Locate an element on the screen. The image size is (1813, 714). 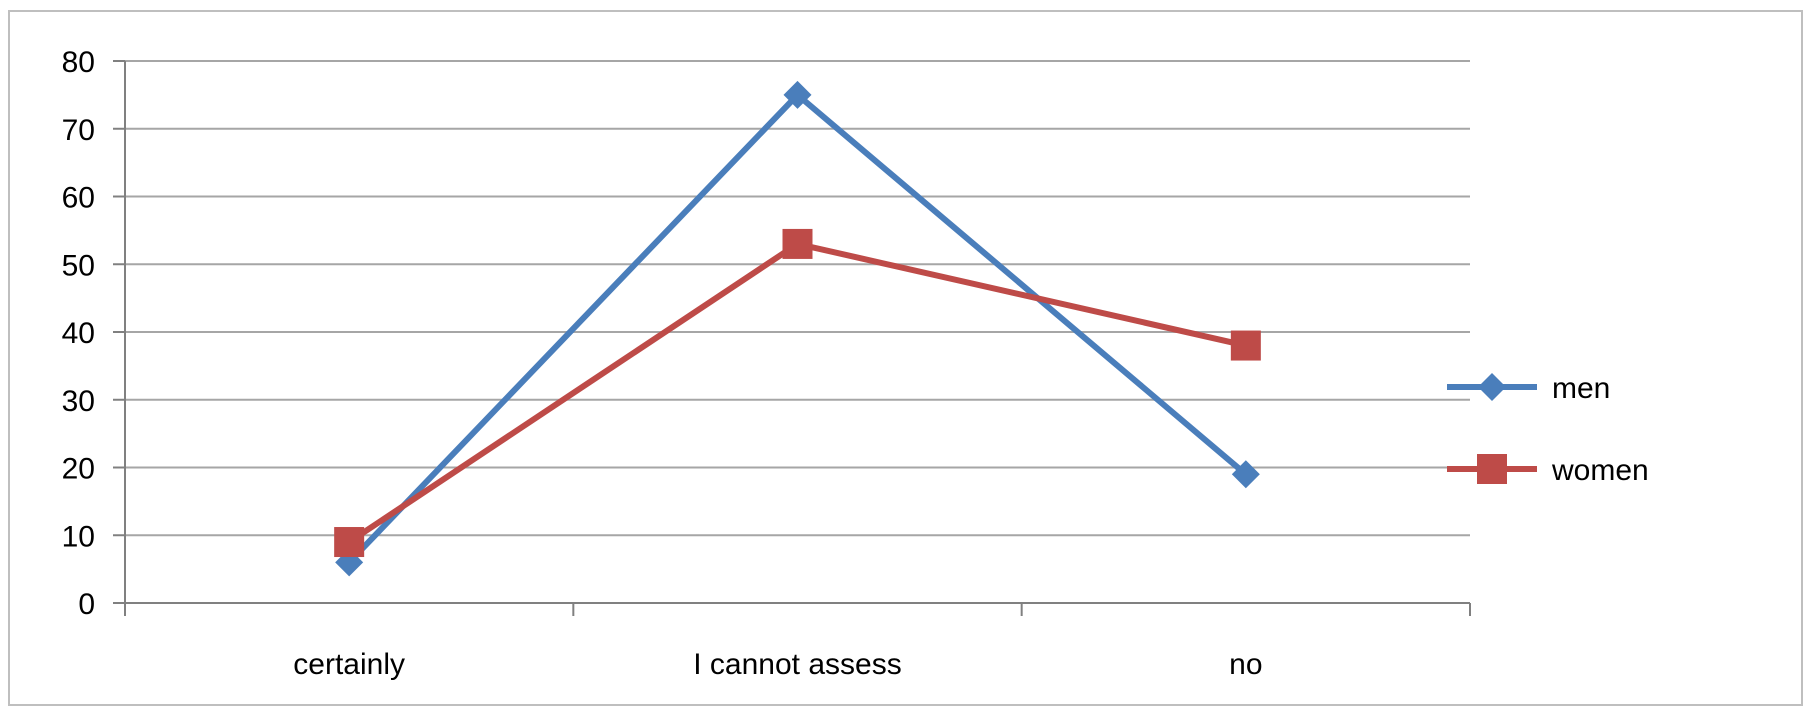
legend-marker-women is located at coordinates (1492, 469).